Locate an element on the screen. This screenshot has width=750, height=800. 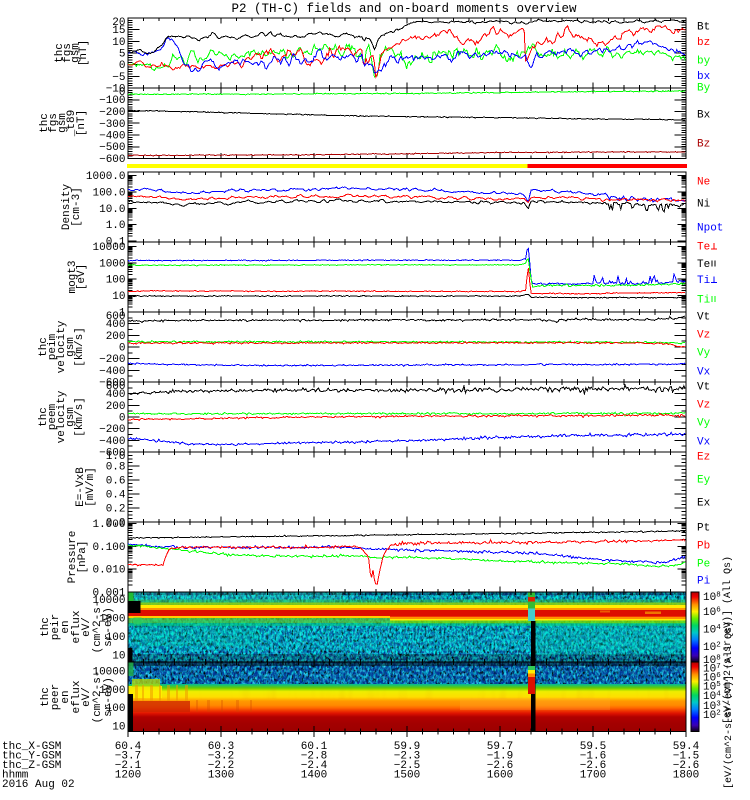
svg-text: 59.9 is located at coordinates (407, 747).